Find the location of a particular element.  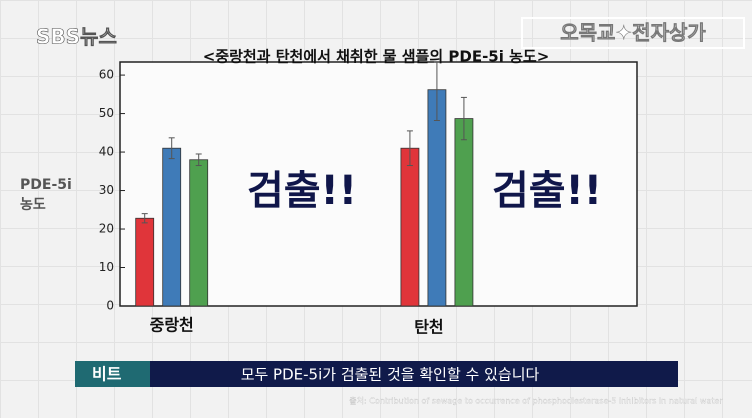

y-tick-label: 50 is located at coordinates (106, 113).